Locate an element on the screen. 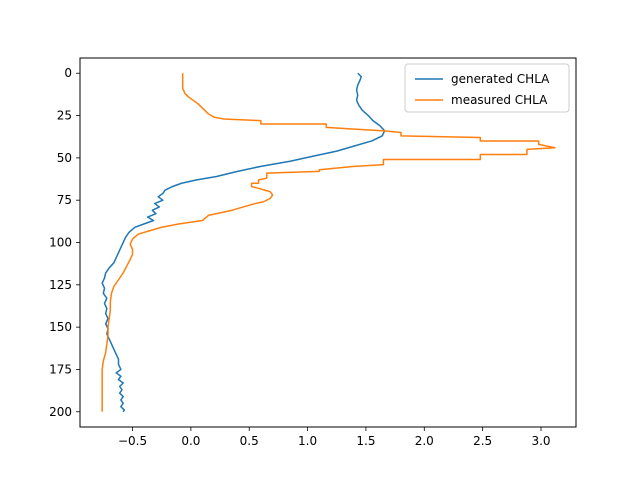  y-tick-label: 25 is located at coordinates (64, 116).